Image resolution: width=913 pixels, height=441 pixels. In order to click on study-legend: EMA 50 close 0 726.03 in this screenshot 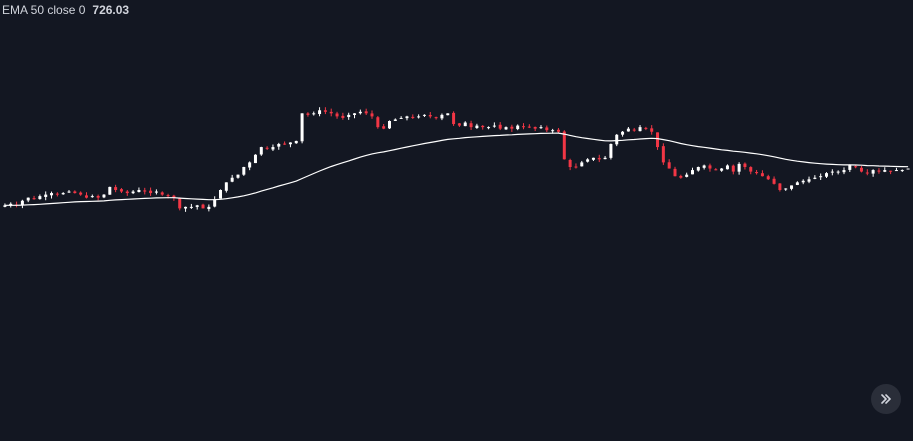, I will do `click(65, 10)`.